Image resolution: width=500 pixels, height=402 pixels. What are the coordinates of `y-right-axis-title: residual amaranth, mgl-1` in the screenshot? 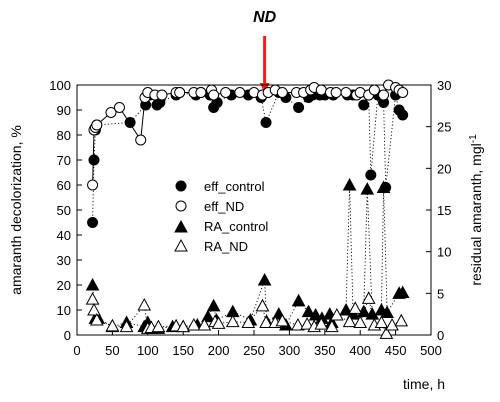 It's located at (476, 210).